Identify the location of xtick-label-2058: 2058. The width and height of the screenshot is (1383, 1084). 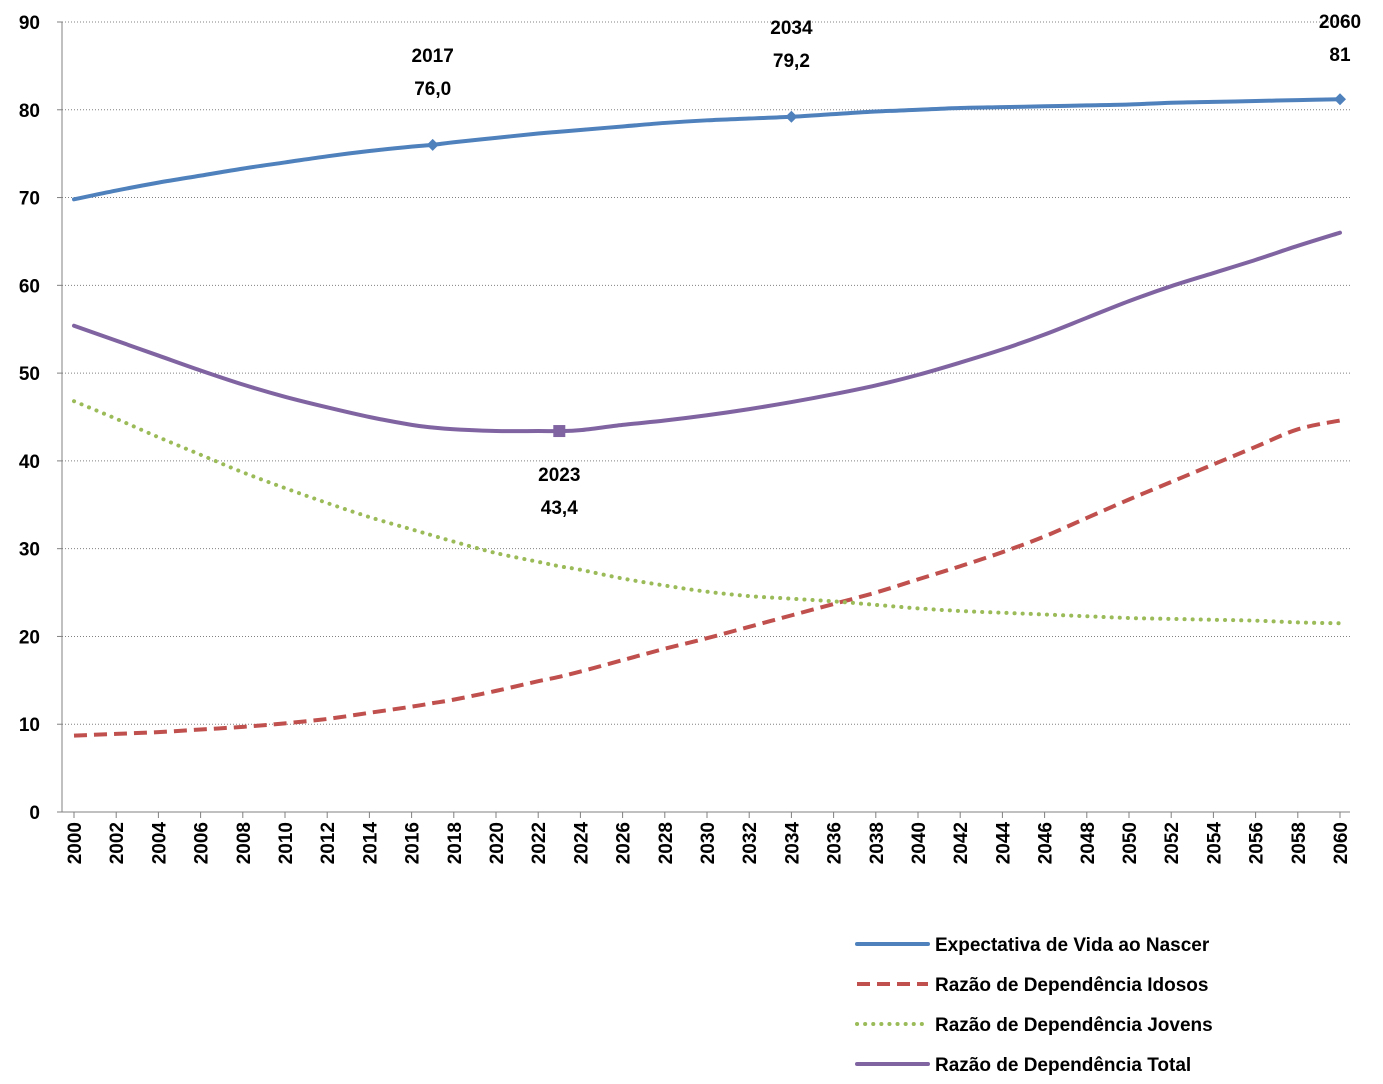
(1299, 843).